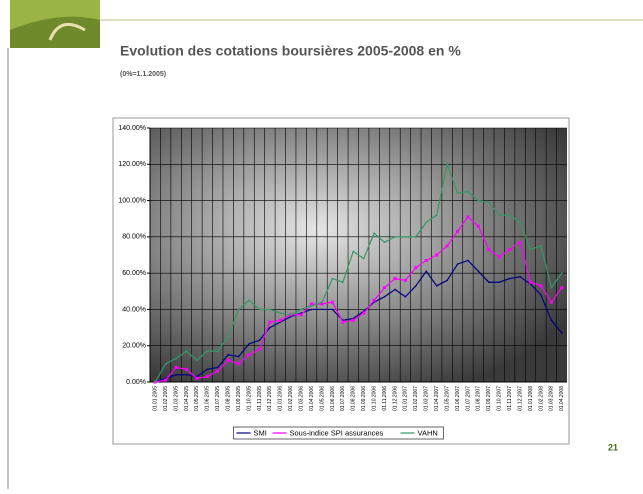  Describe the element at coordinates (552, 398) in the screenshot. I see `x-tick-label: 01.03.2008` at that location.